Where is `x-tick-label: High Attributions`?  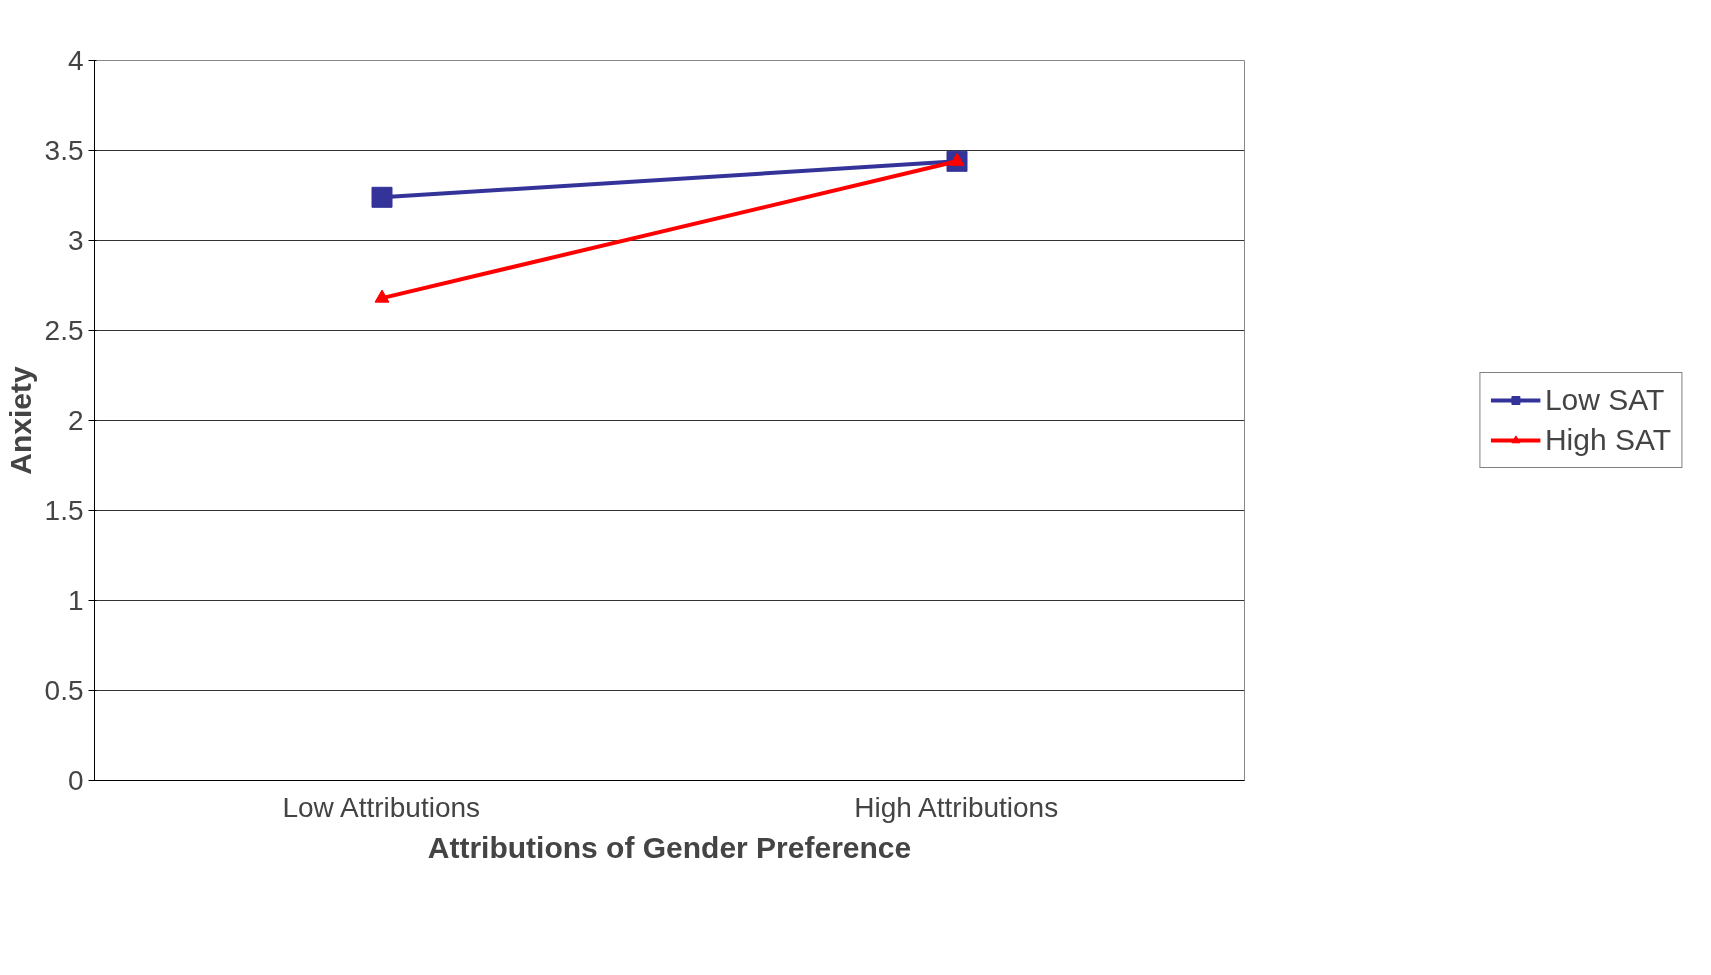
x-tick-label: High Attributions is located at coordinates (956, 807).